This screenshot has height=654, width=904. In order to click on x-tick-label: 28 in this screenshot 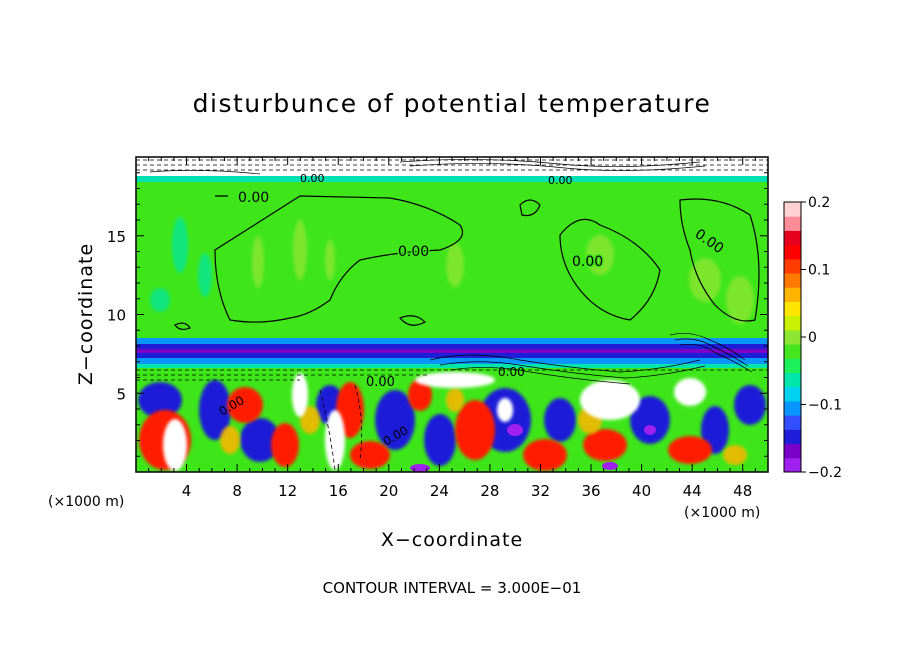, I will do `click(489, 491)`.